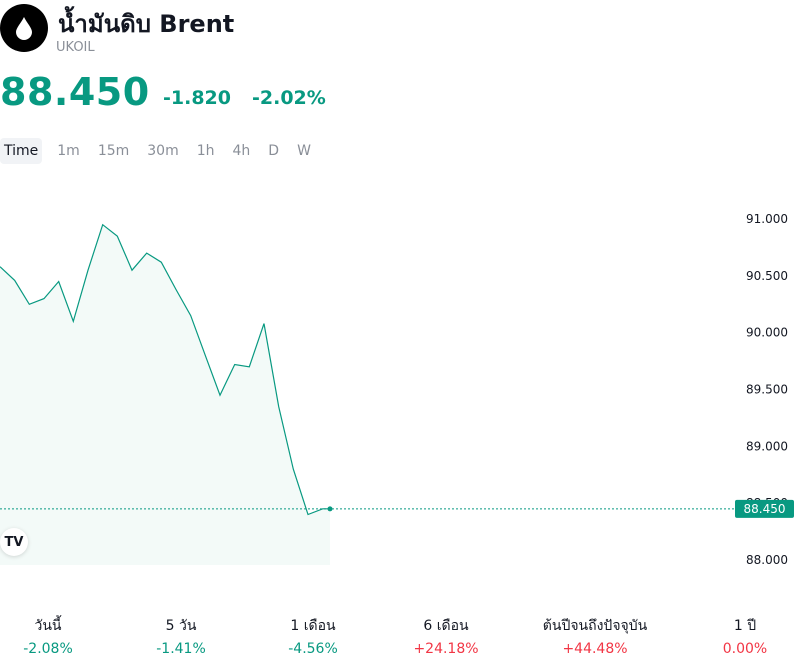 Image resolution: width=800 pixels, height=671 pixels. Describe the element at coordinates (767, 333) in the screenshot. I see `y-axis-tick: 90.000` at that location.